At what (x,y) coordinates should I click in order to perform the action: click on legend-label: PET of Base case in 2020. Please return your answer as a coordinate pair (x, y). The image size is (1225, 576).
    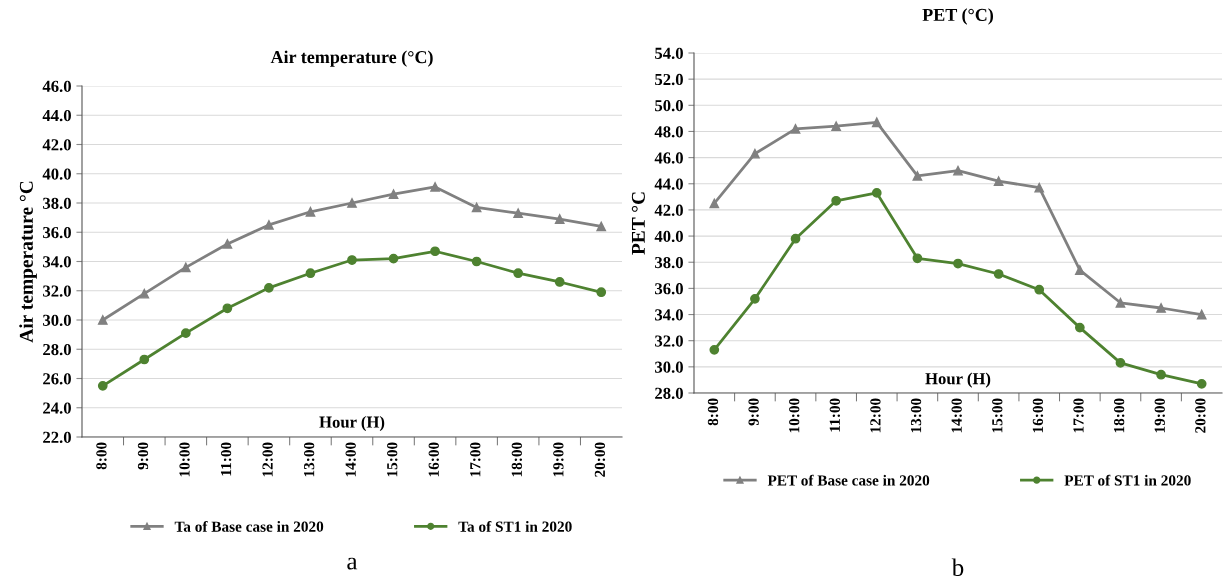
    Looking at the image, I should click on (848, 480).